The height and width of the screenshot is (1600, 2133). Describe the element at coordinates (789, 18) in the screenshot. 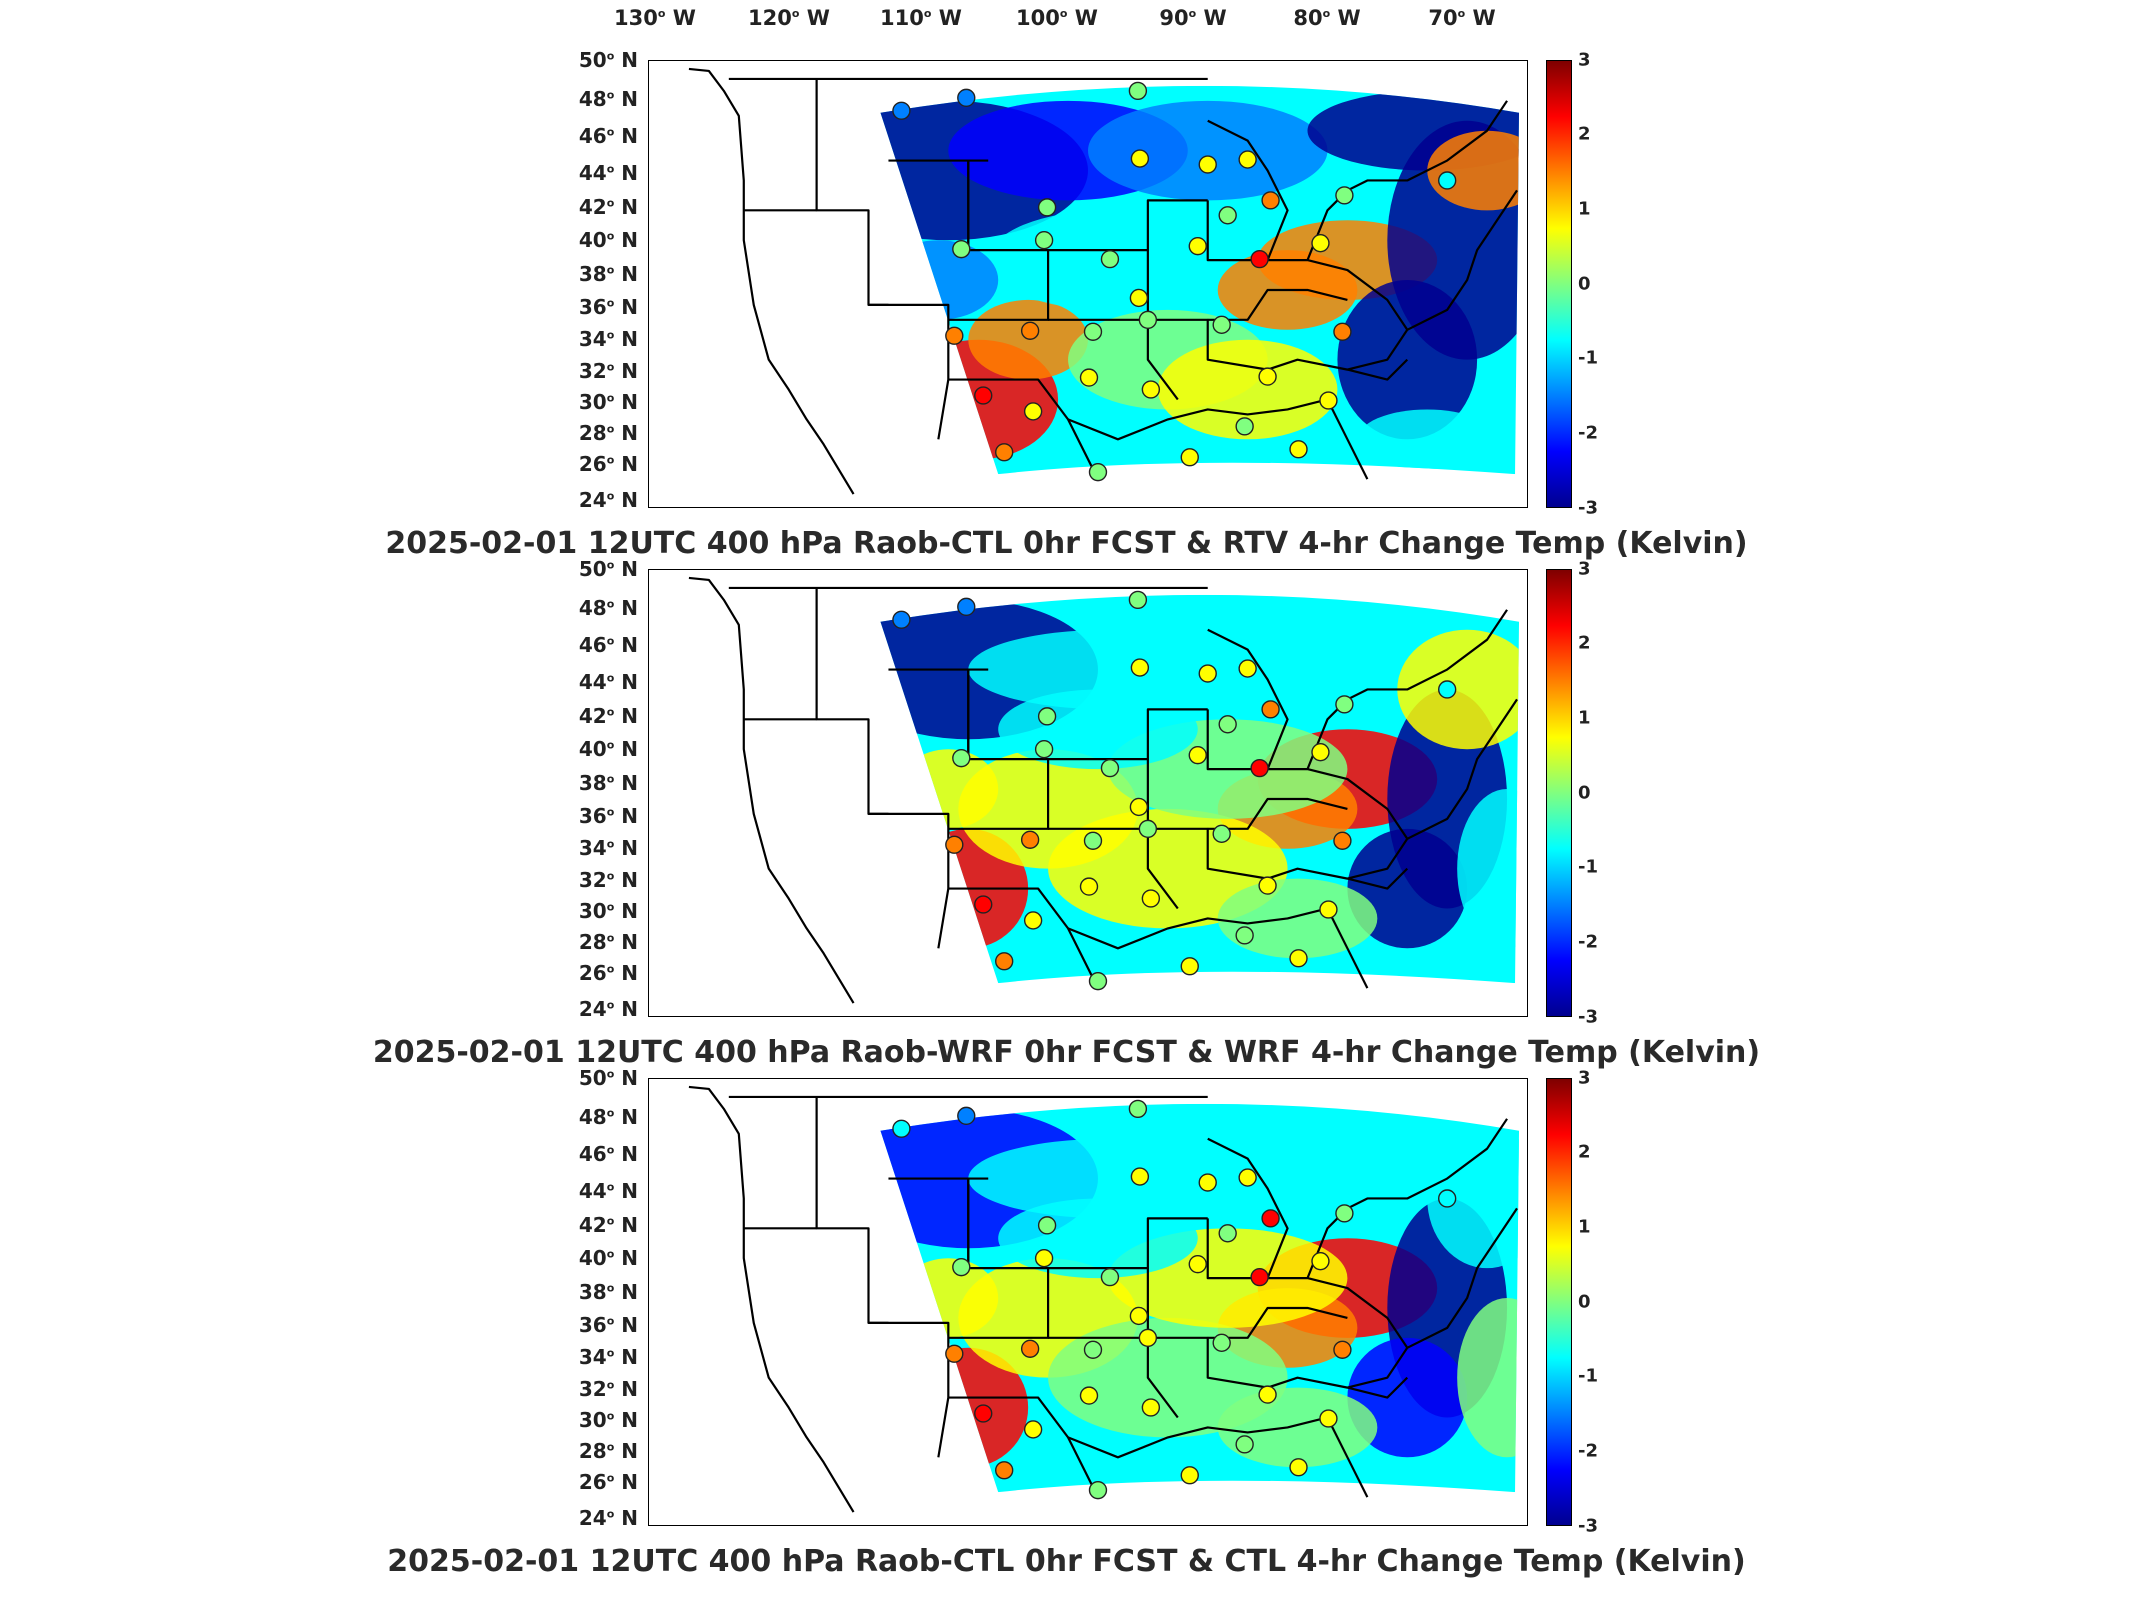

I see `lon-label: 120o W` at that location.